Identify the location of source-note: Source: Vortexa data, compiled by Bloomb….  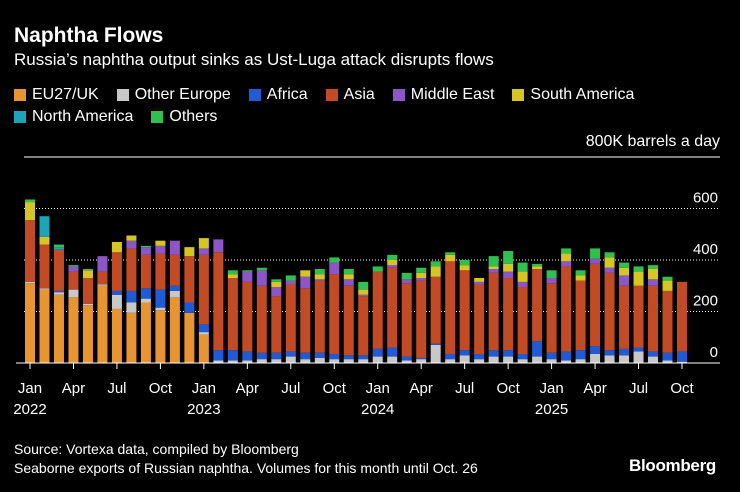
(246, 459).